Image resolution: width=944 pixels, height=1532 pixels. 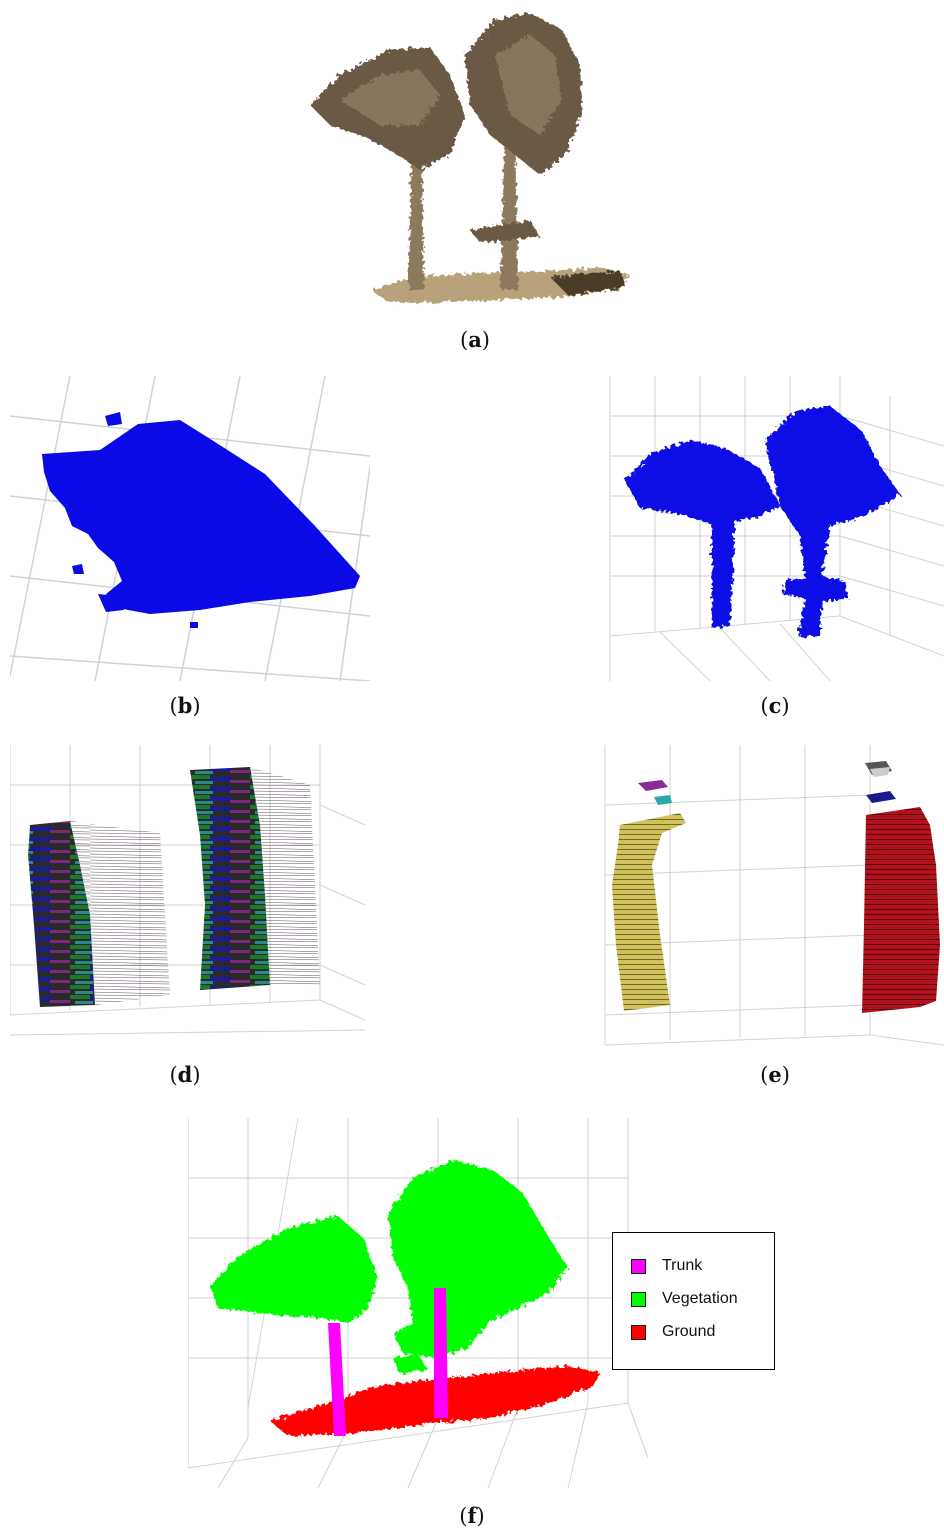 I want to click on right-tree-cloud, so click(x=832, y=521).